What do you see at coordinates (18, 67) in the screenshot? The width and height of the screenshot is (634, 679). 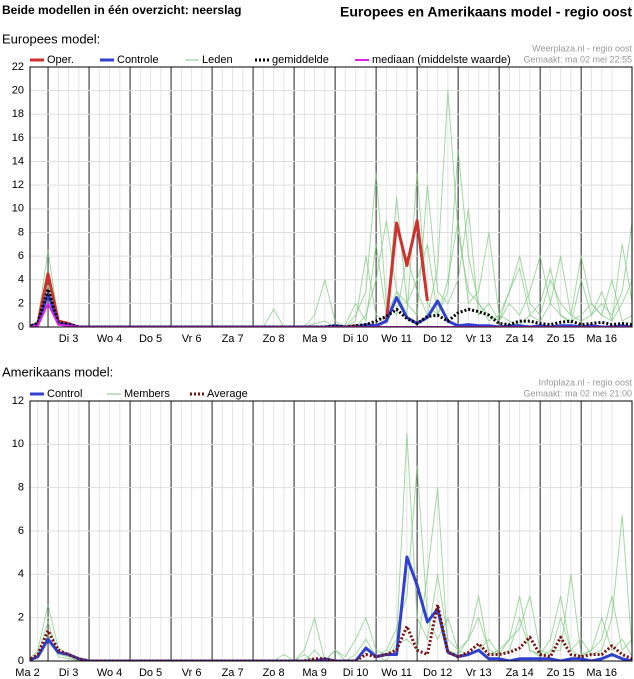 I see `y-tick-label: 22` at bounding box center [18, 67].